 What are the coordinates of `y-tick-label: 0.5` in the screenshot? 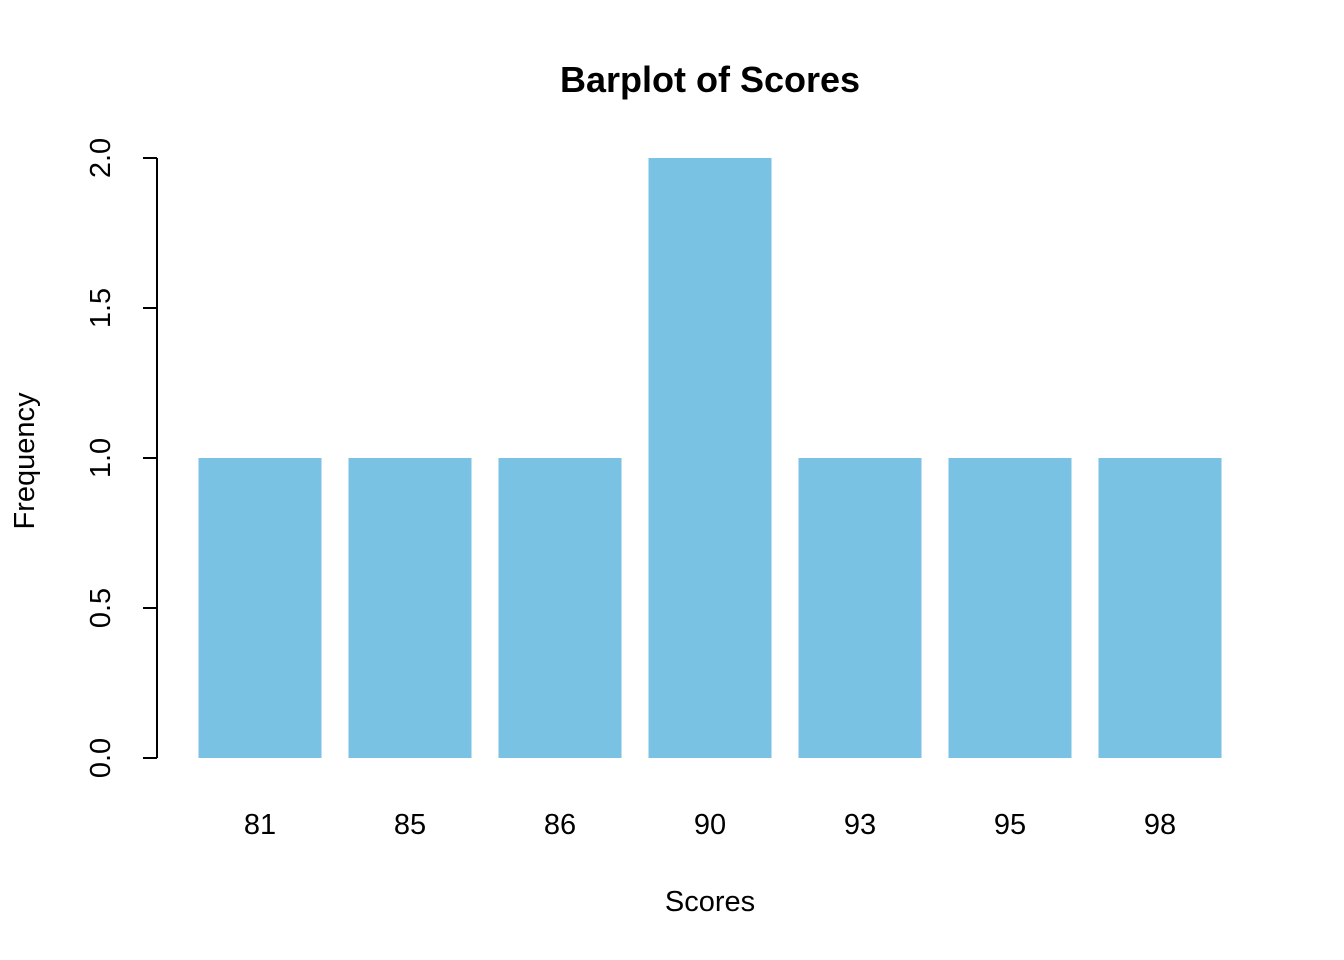 It's located at (101, 608).